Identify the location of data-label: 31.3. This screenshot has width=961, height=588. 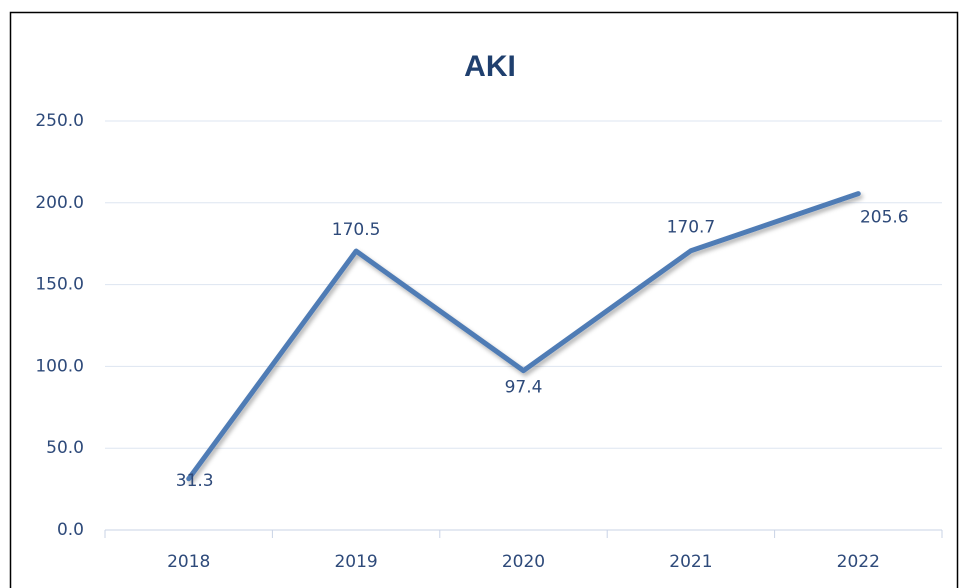
(195, 481).